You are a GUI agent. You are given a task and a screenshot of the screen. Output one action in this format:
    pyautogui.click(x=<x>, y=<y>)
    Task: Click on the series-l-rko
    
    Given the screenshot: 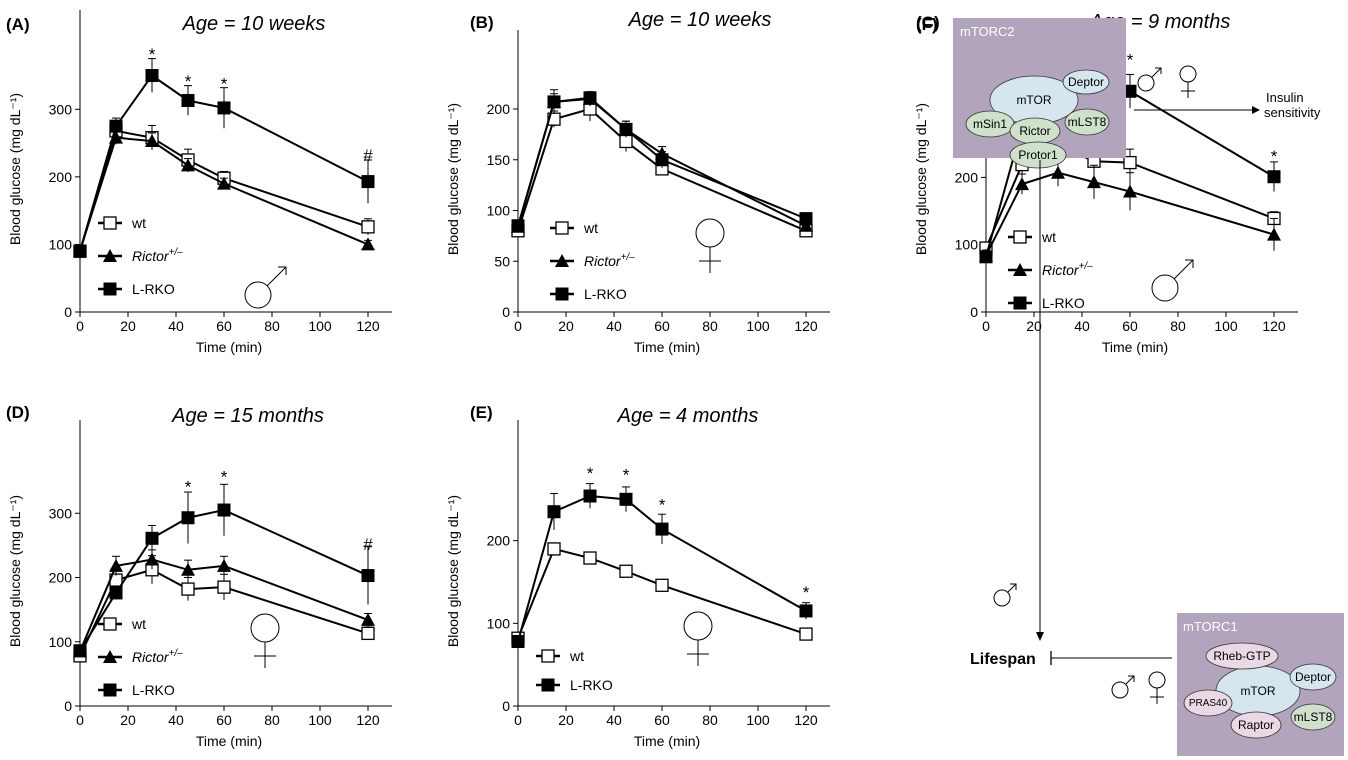 What is the action you would take?
    pyautogui.click(x=224, y=158)
    